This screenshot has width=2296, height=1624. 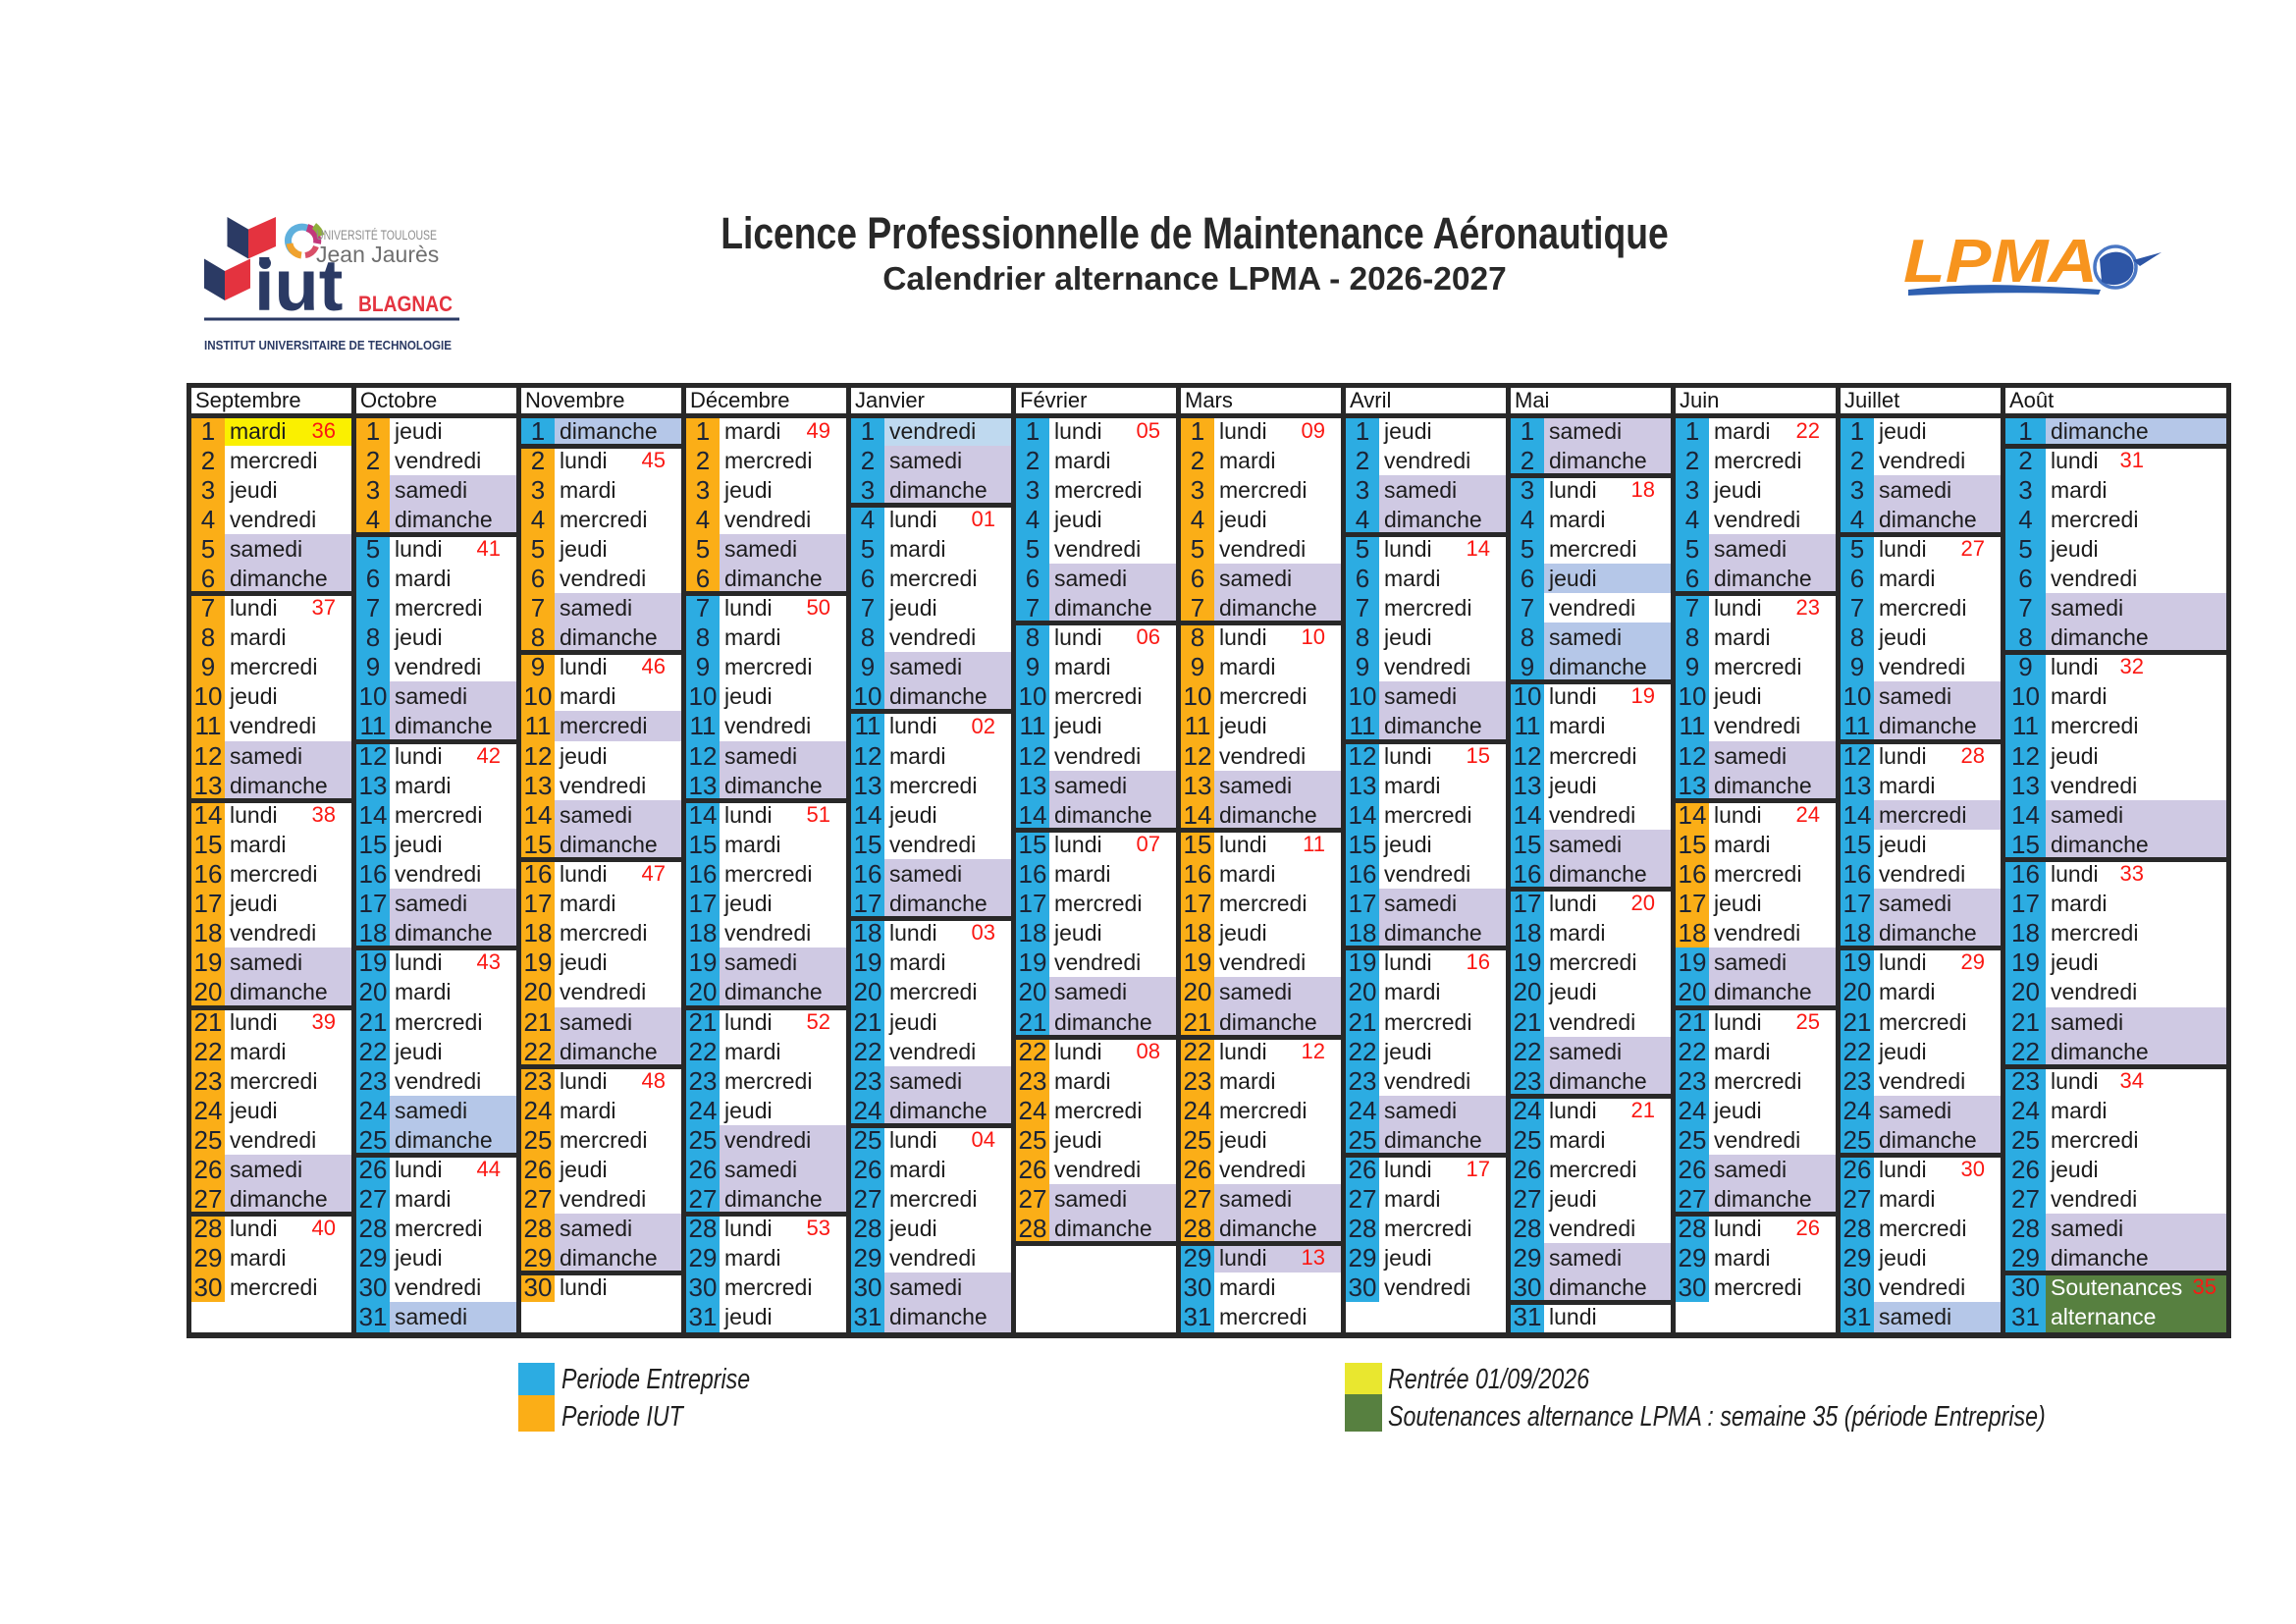 I want to click on svg-text: iut, so click(x=299, y=285).